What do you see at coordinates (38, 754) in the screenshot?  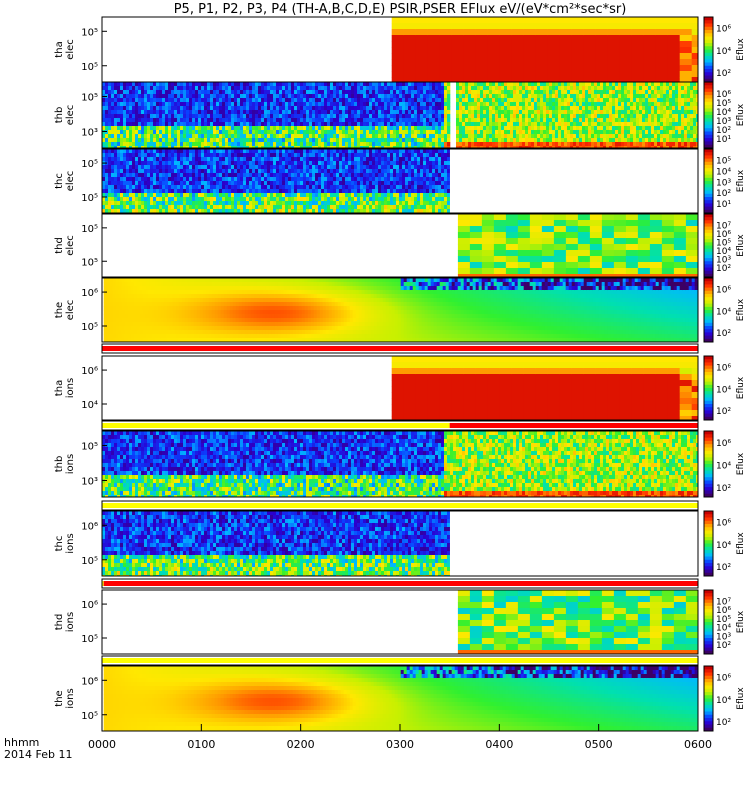 I see `x-axis-label-date: 2014 Feb 11` at bounding box center [38, 754].